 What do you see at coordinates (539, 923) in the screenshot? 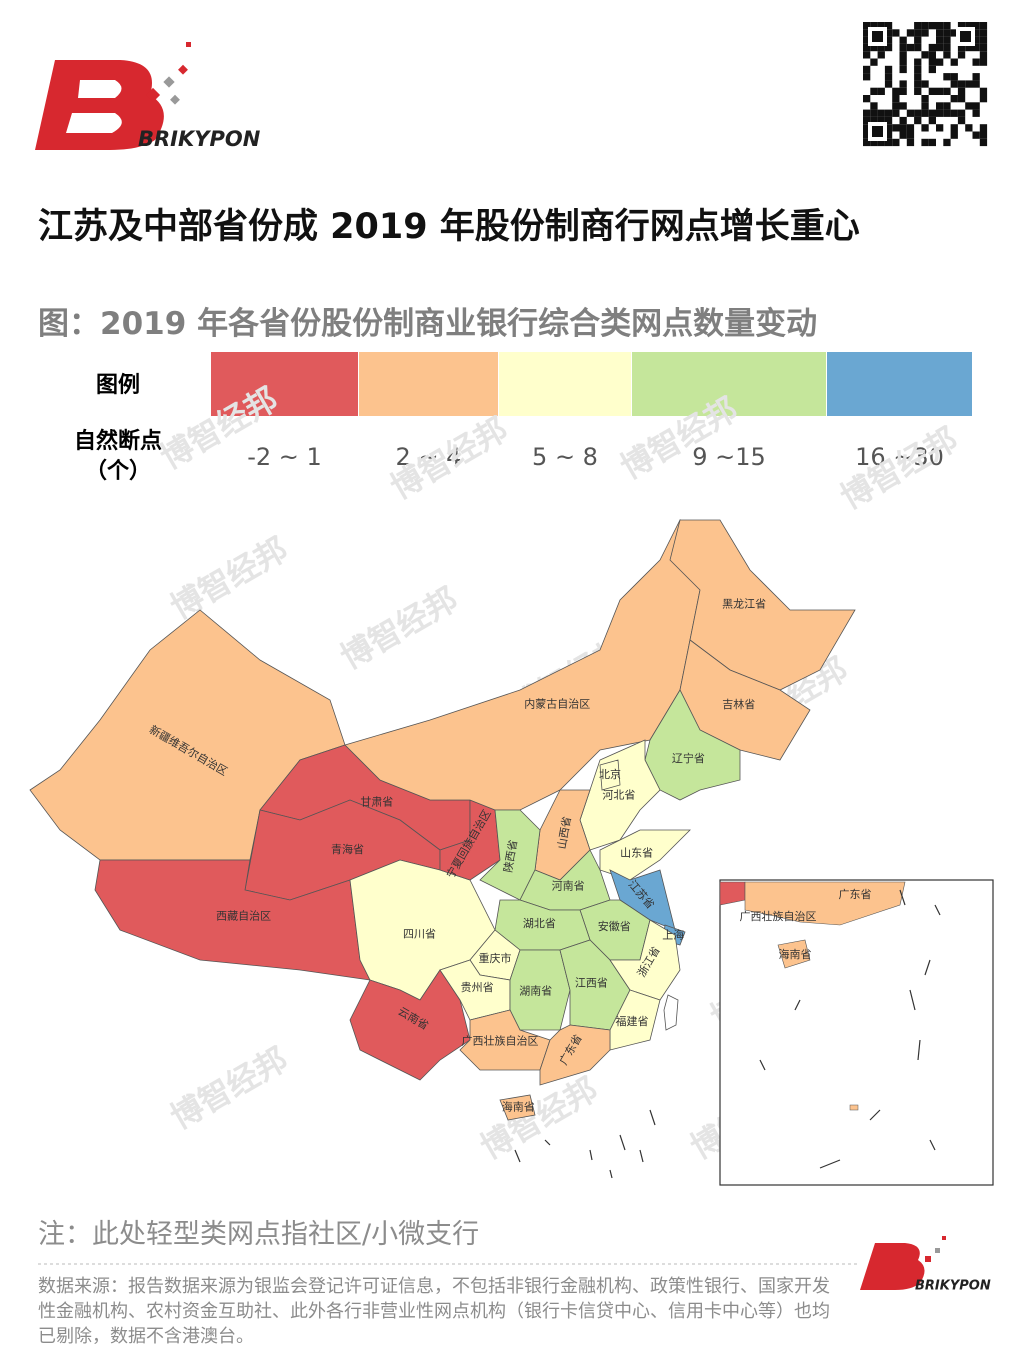
I see `region-label: 湖北省` at bounding box center [539, 923].